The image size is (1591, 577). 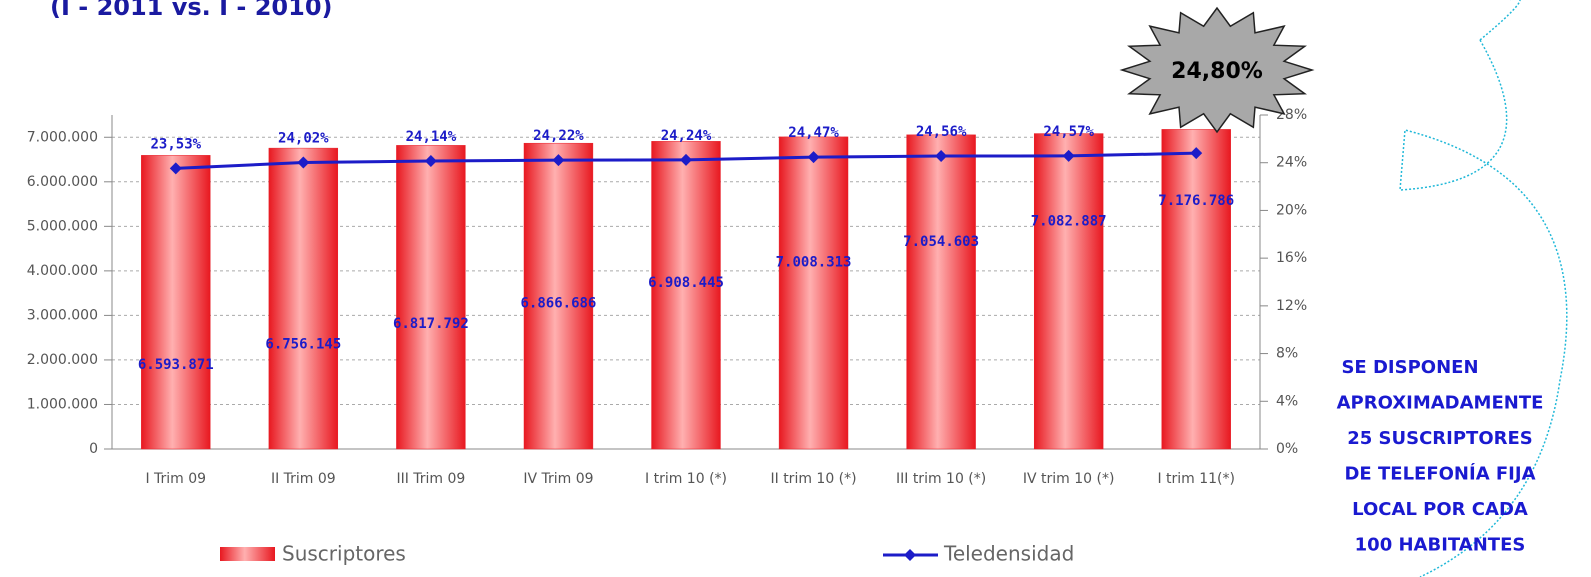 I want to click on note-line: APROXIMADAMENTE, so click(x=1440, y=403).